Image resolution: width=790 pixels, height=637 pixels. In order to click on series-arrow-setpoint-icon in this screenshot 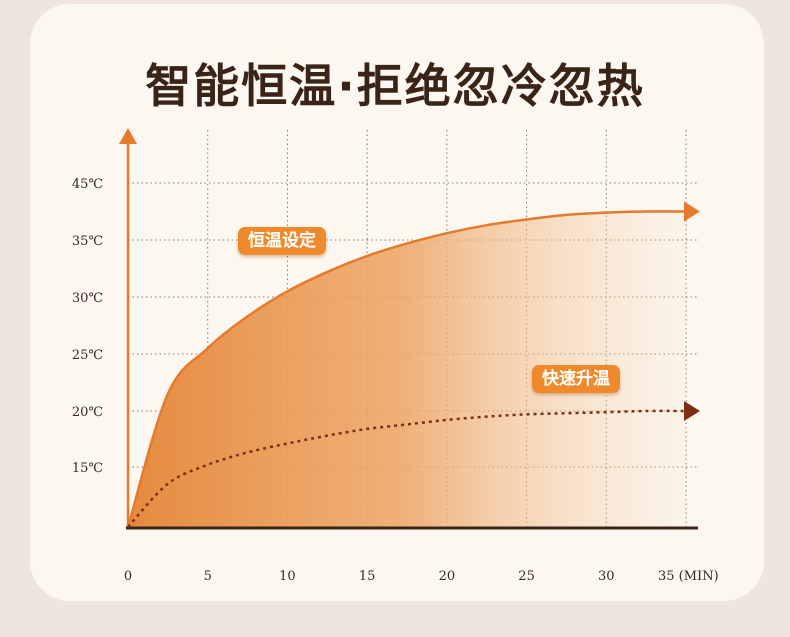, I will do `click(692, 211)`.